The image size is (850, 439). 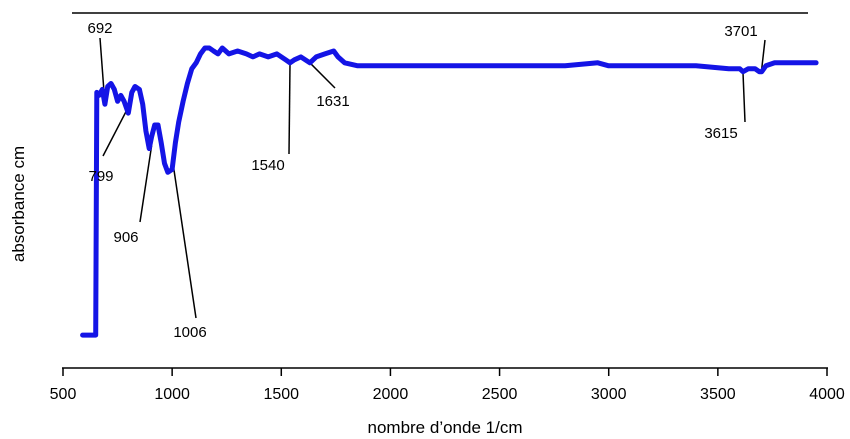 I want to click on x-tick-label: 1500, so click(x=281, y=394).